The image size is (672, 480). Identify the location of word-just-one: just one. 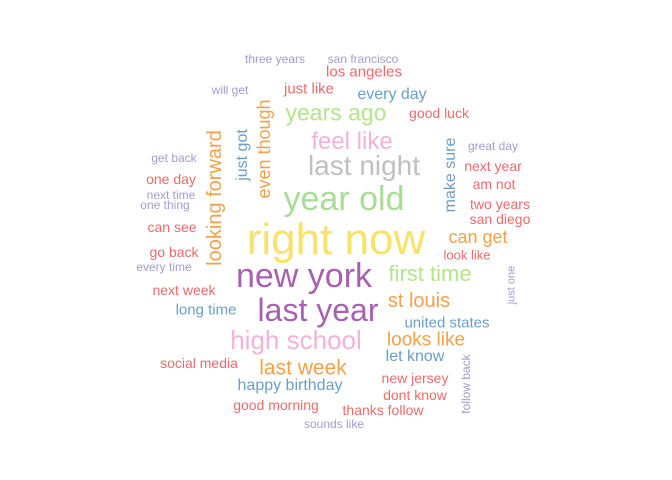
(511, 285).